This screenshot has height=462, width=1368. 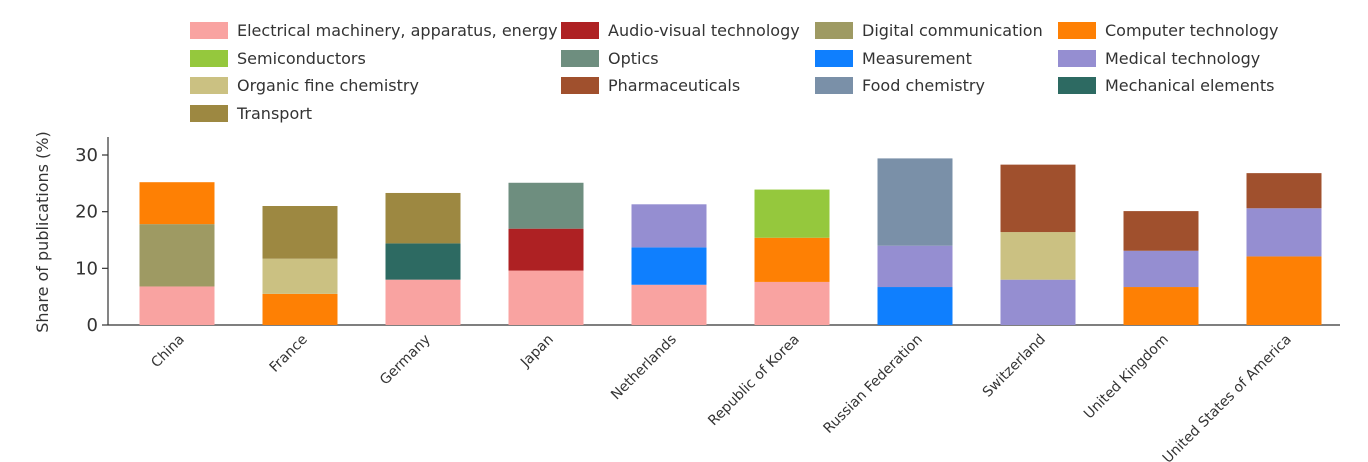 What do you see at coordinates (754, 381) in the screenshot?
I see `x-tick-label: Republic of Korea` at bounding box center [754, 381].